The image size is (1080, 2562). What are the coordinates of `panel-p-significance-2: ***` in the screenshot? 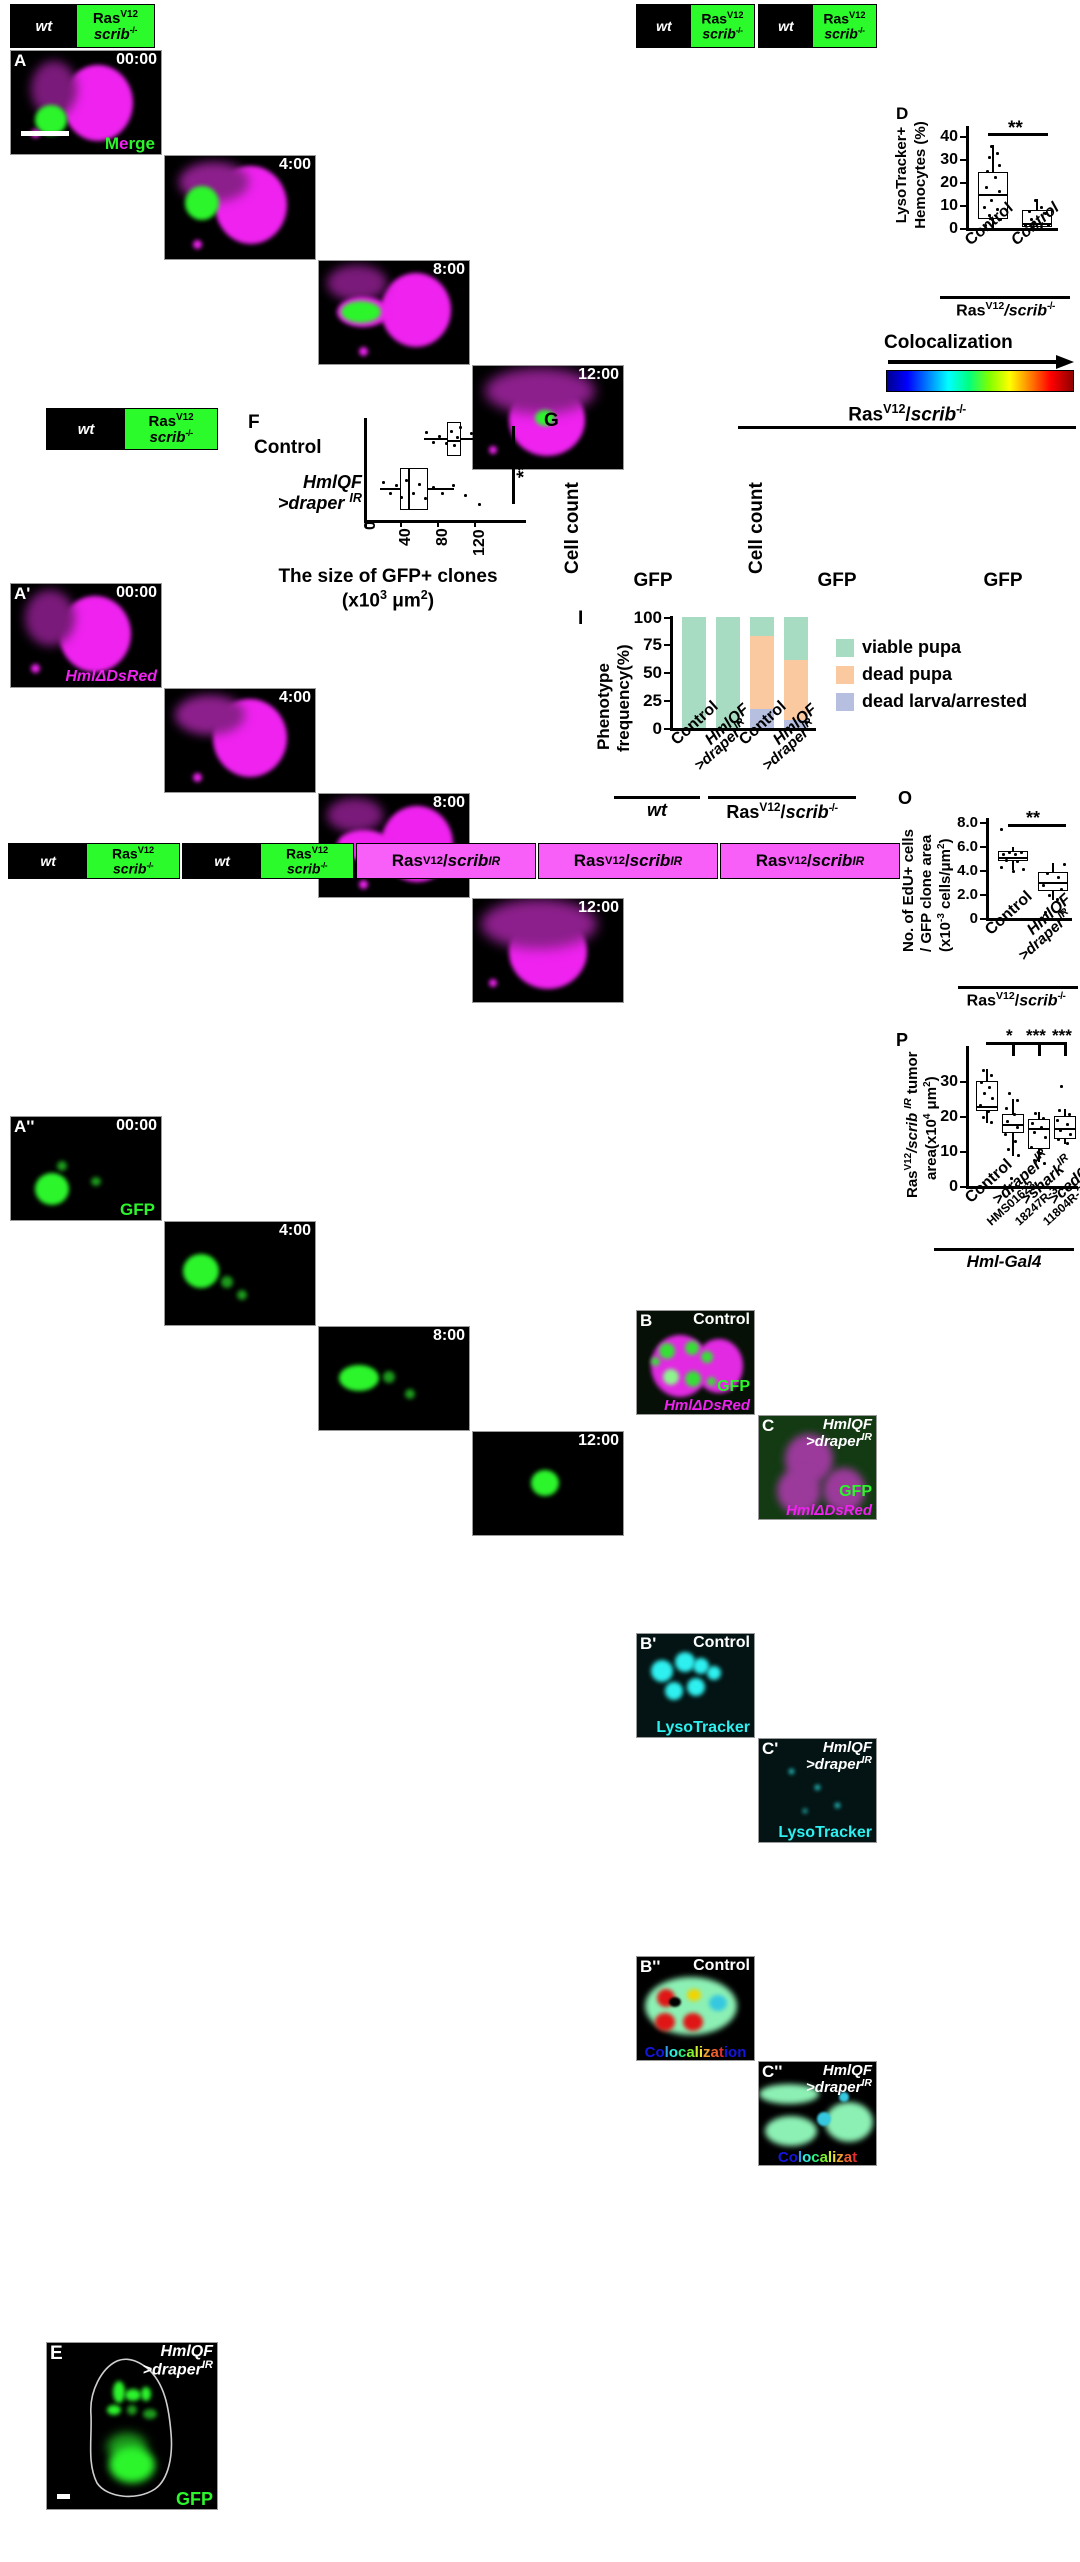 It's located at (1036, 1035).